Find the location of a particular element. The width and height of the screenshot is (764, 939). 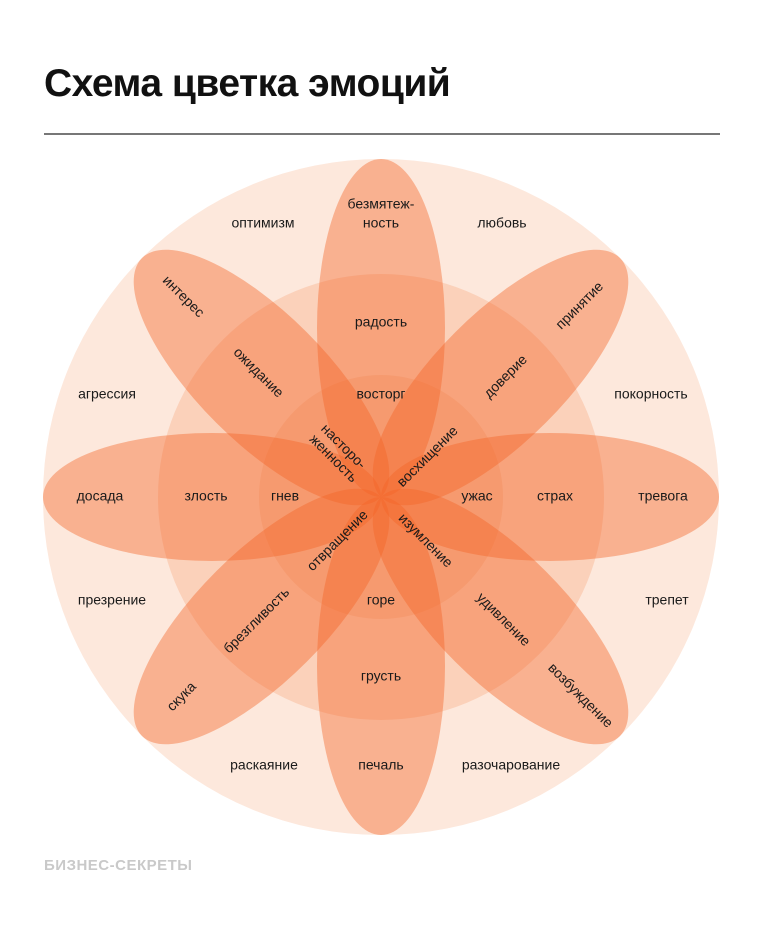

label-contempt: презрение is located at coordinates (112, 600).